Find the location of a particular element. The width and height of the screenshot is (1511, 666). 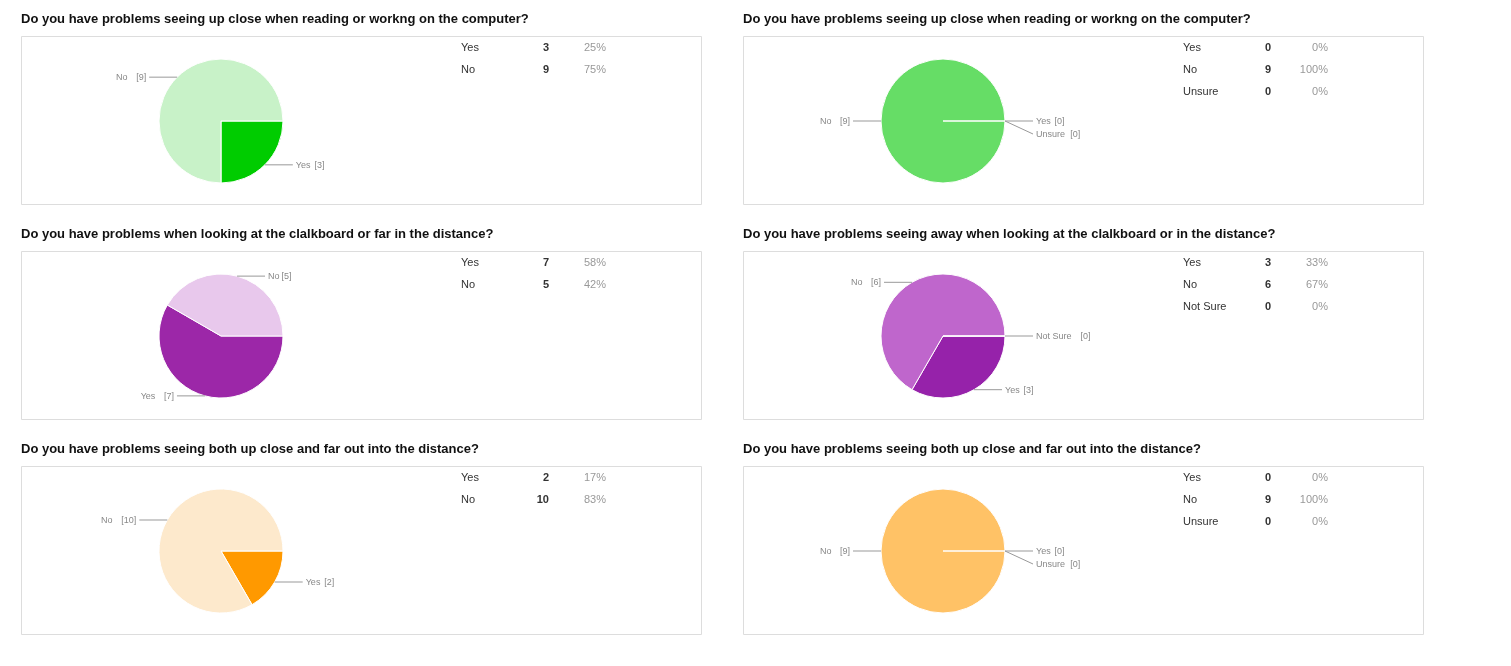

chart-title: Do you have problems when looking at the clalkboard or far in the distance? is located at coordinates (257, 233).